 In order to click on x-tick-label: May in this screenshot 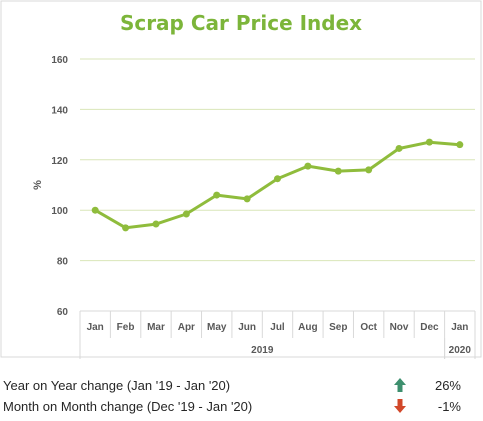, I will do `click(217, 327)`.